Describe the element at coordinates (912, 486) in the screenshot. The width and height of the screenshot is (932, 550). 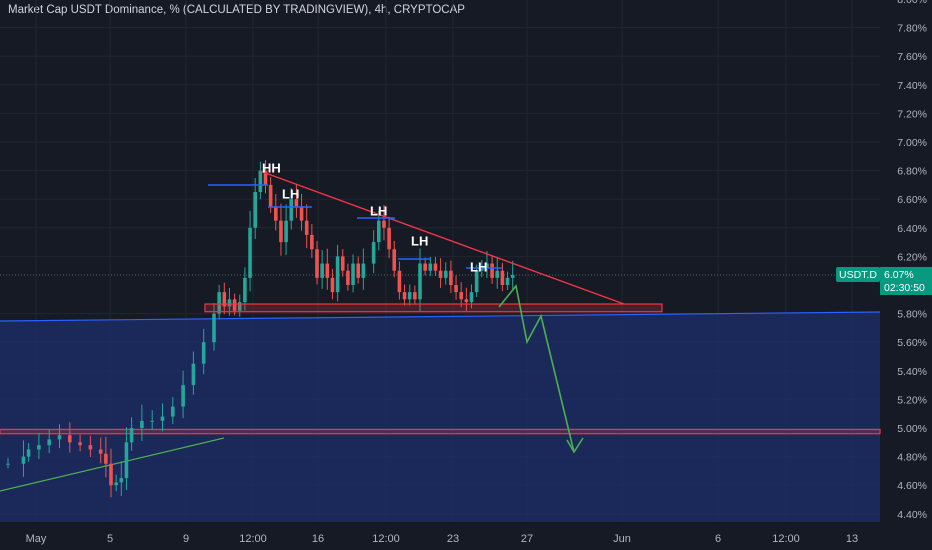
I see `y-axis-tick: 4.60%` at that location.